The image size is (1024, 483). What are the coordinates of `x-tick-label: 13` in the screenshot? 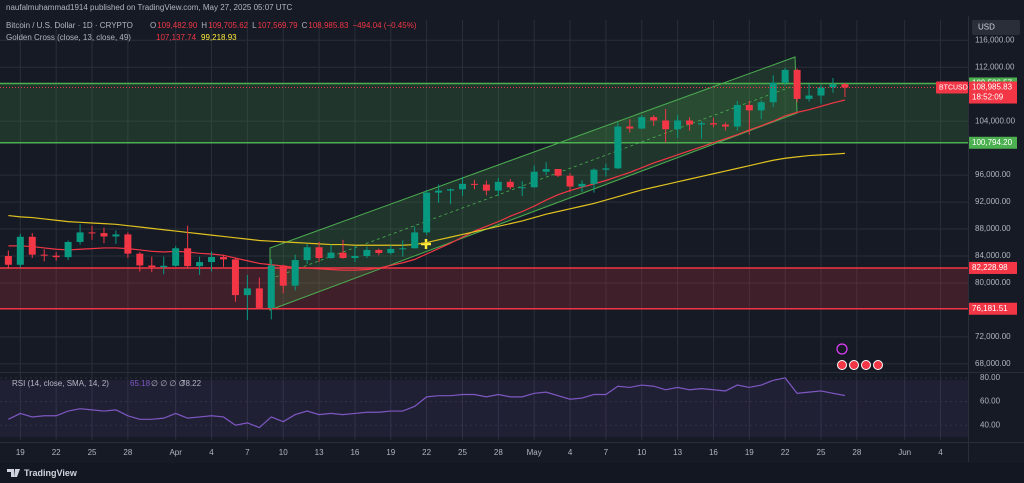 It's located at (677, 452).